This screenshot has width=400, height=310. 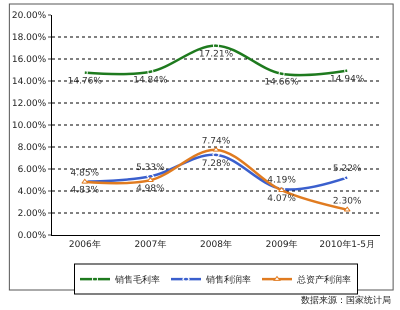 What do you see at coordinates (151, 167) in the screenshot?
I see `data-label: 5.33%` at bounding box center [151, 167].